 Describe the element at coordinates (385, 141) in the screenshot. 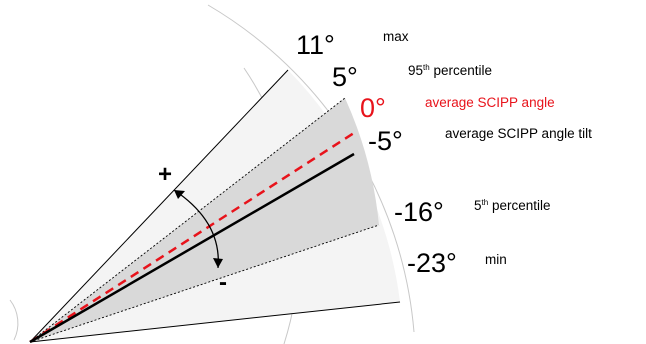

I see `tilt-angle-label: -5°` at that location.